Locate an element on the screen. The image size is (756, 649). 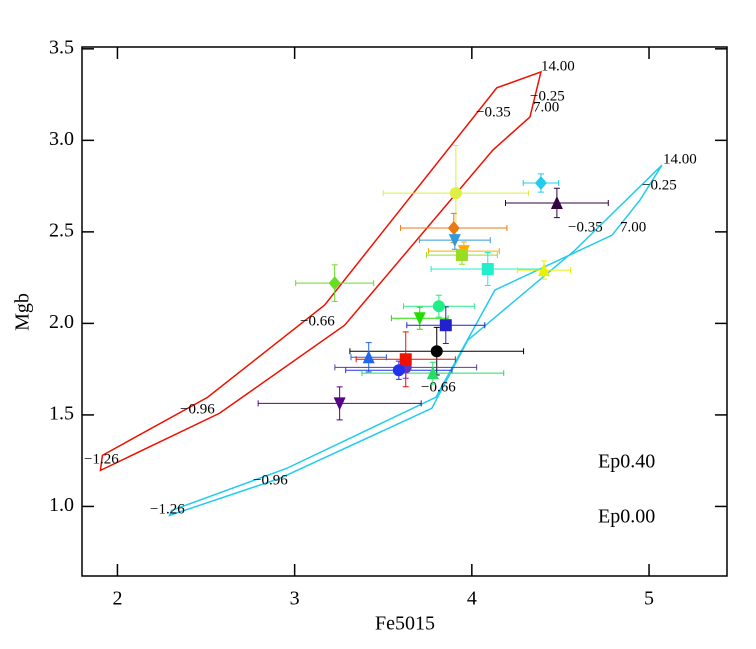
y-tick-label: 2.5 is located at coordinates (61, 230).